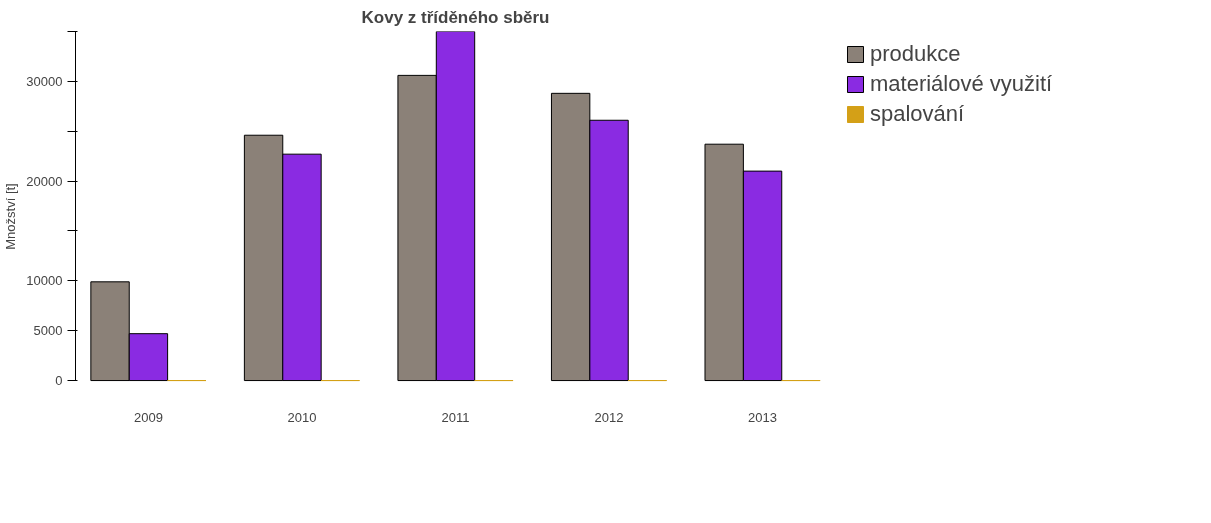 The height and width of the screenshot is (523, 1211). Describe the element at coordinates (11, 216) in the screenshot. I see `y-axis-title: Množství [t]` at that location.